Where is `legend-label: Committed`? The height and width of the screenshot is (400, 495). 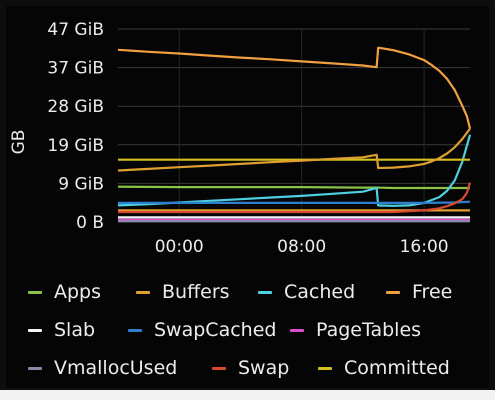
legend-label: Committed is located at coordinates (397, 368).